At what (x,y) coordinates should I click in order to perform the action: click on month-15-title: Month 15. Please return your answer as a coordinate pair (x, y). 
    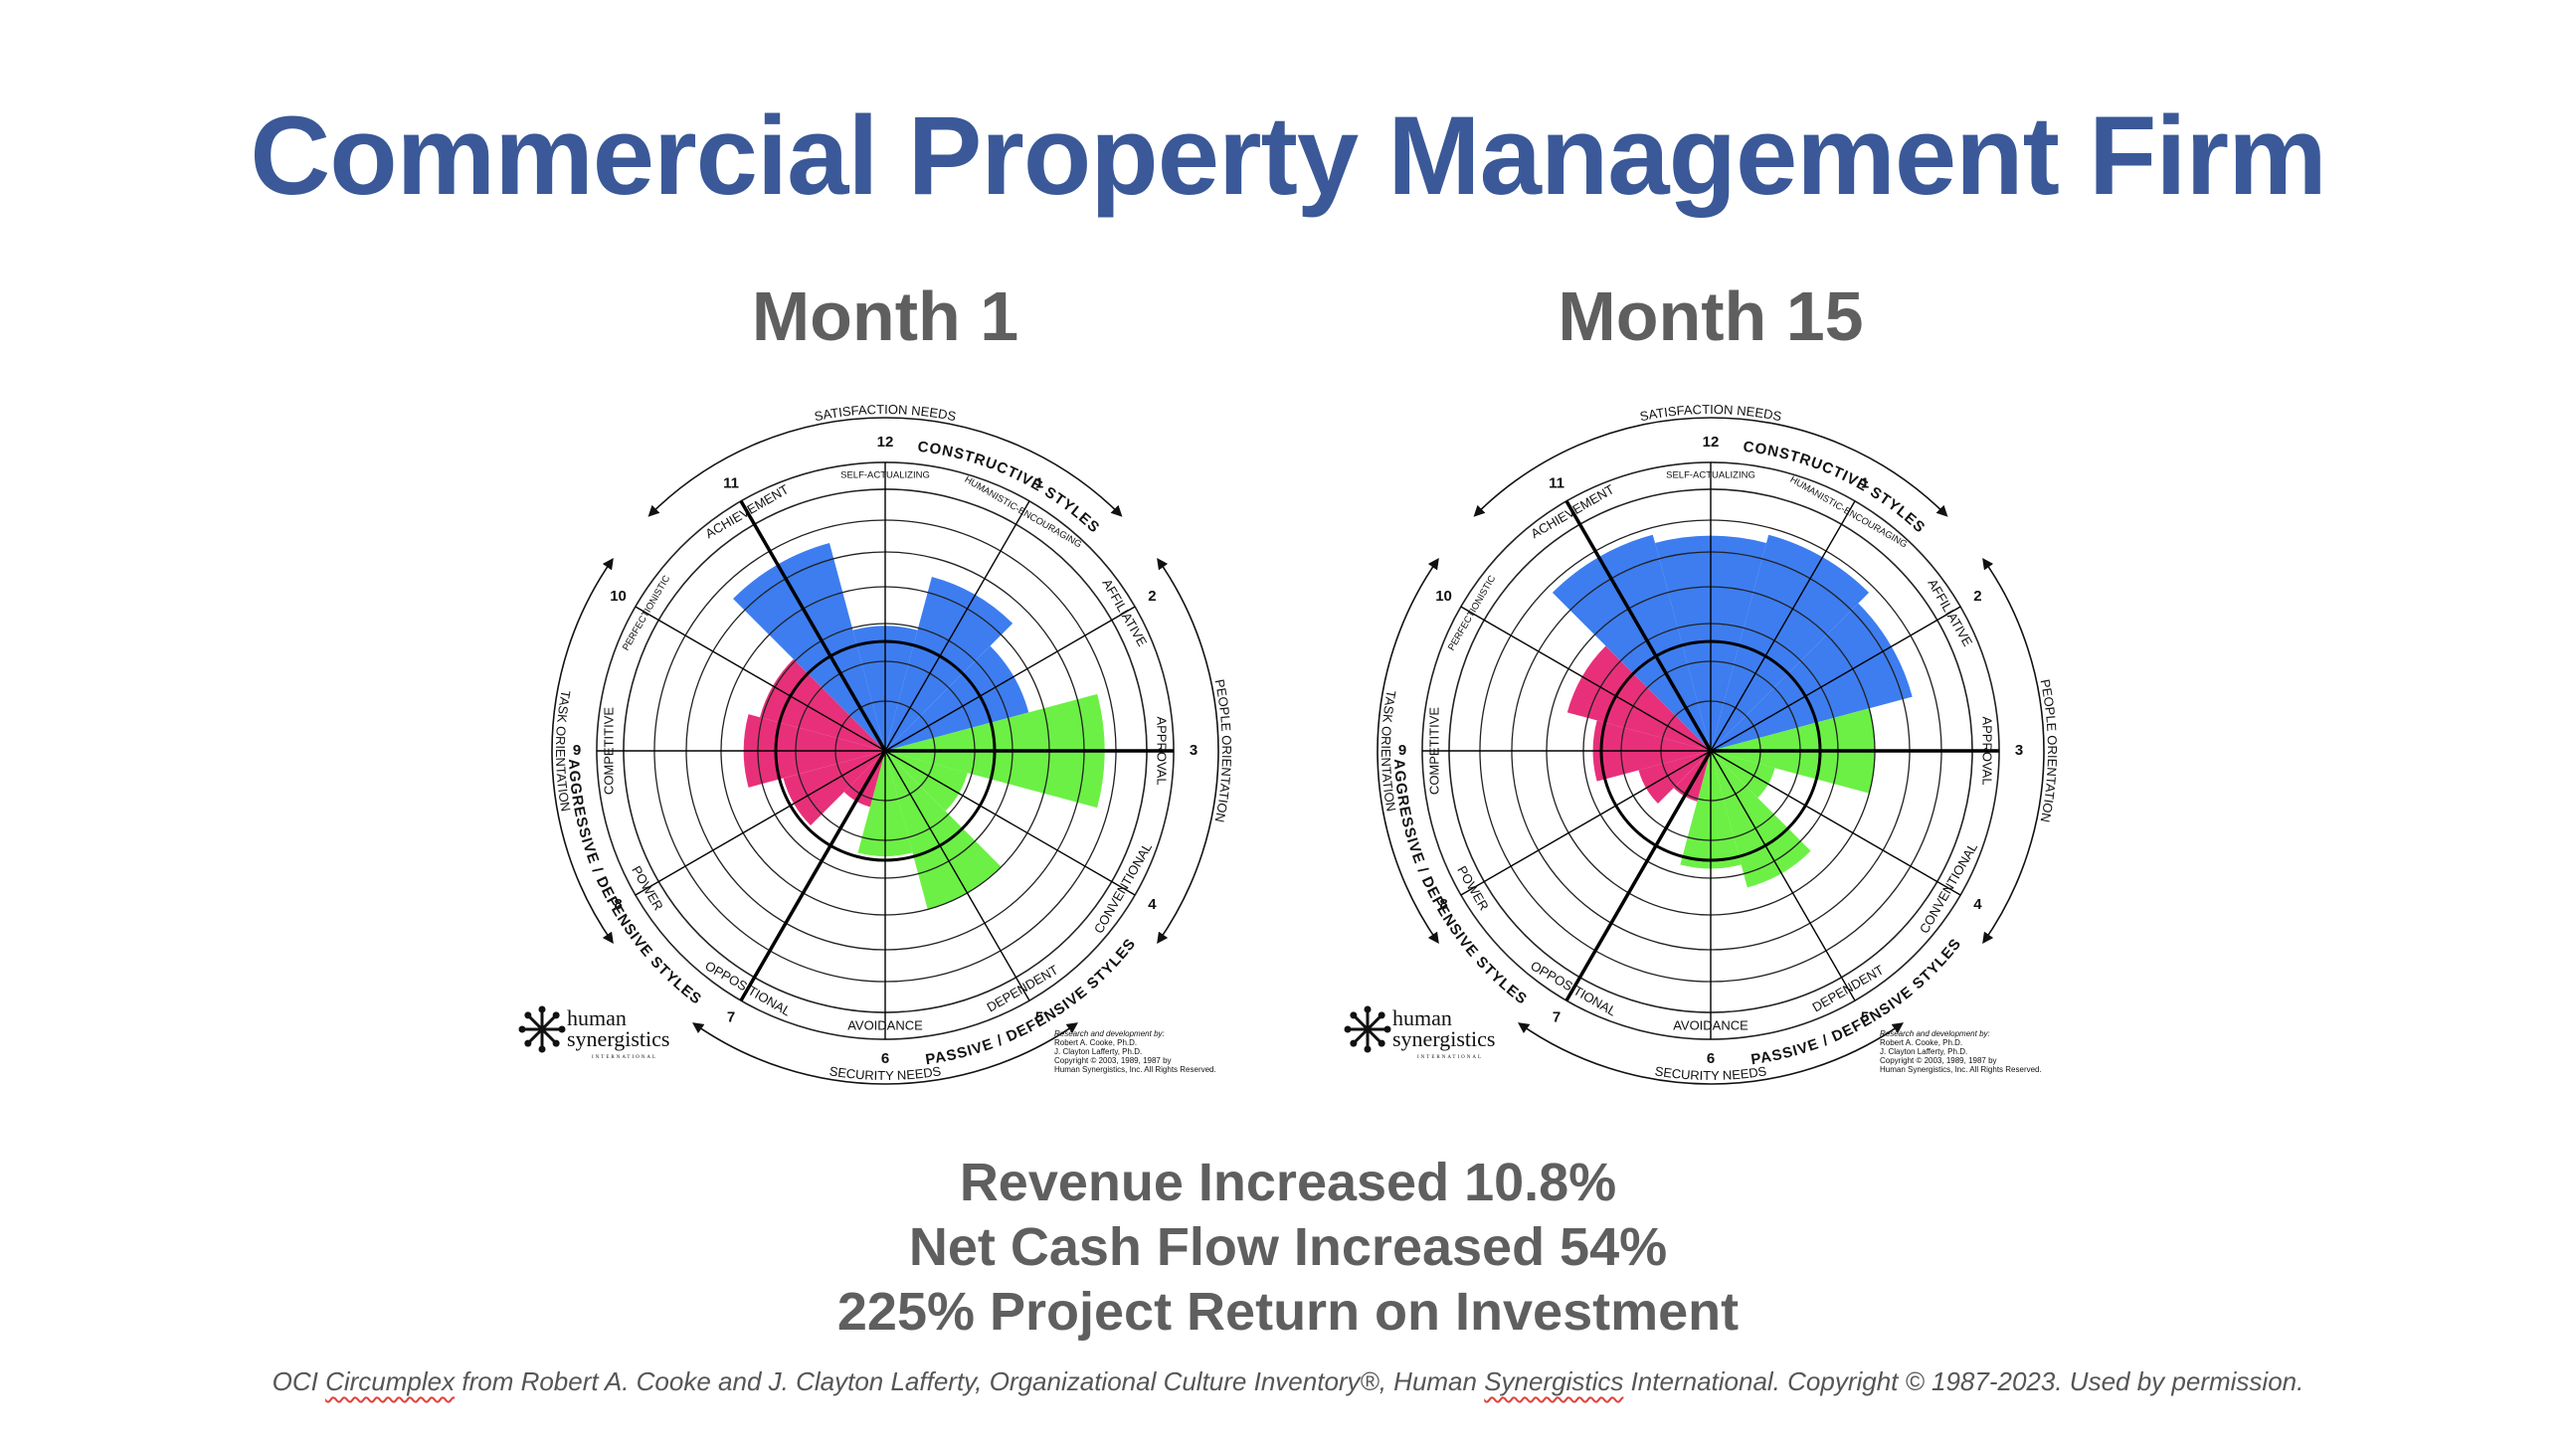
    Looking at the image, I should click on (1711, 316).